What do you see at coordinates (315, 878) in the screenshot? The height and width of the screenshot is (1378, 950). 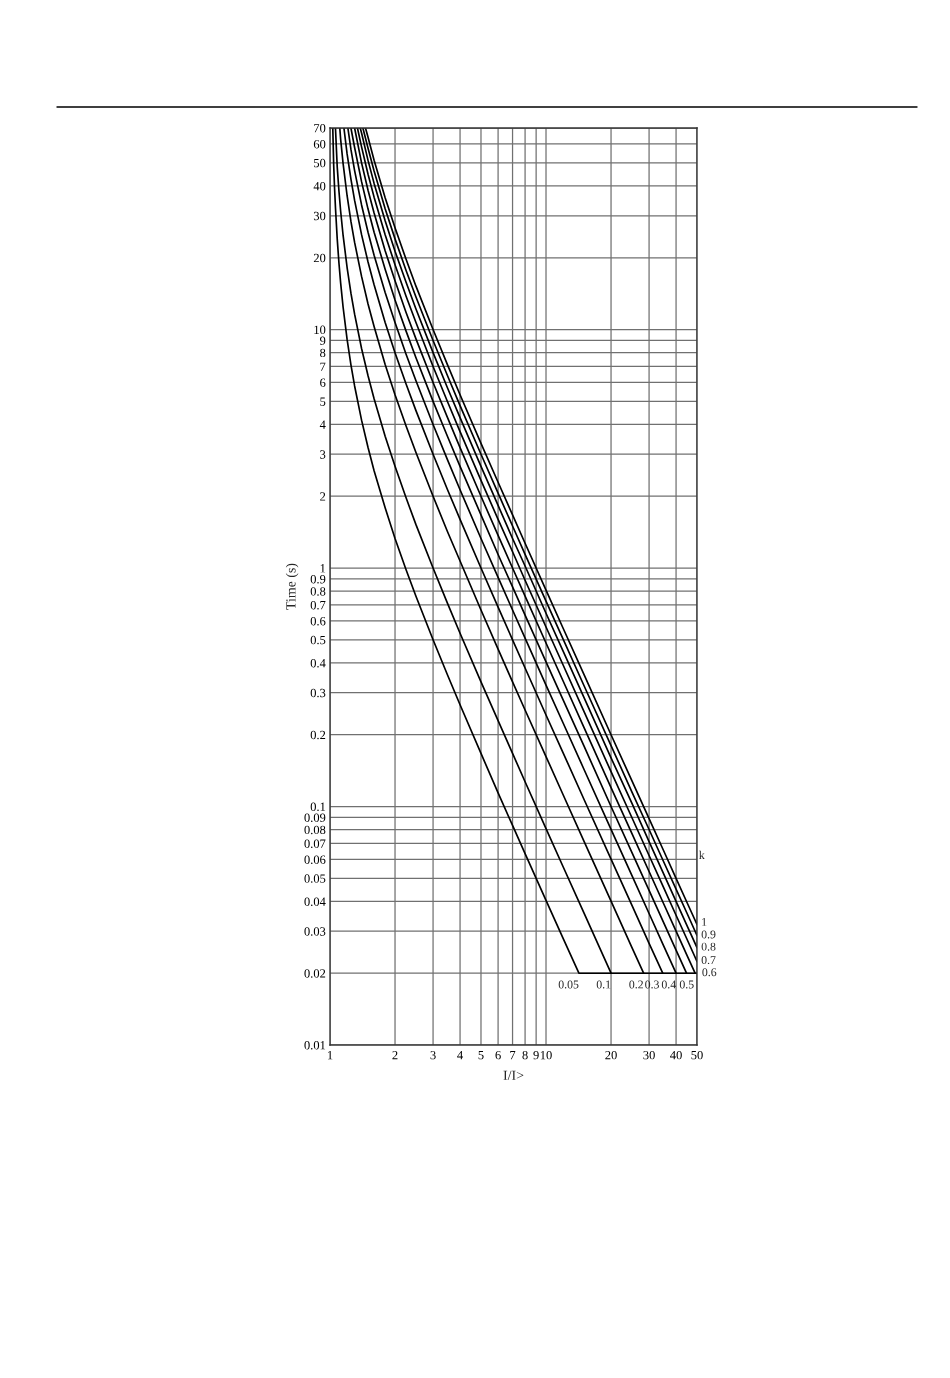 I see `y-tick-label: 0.05` at bounding box center [315, 878].